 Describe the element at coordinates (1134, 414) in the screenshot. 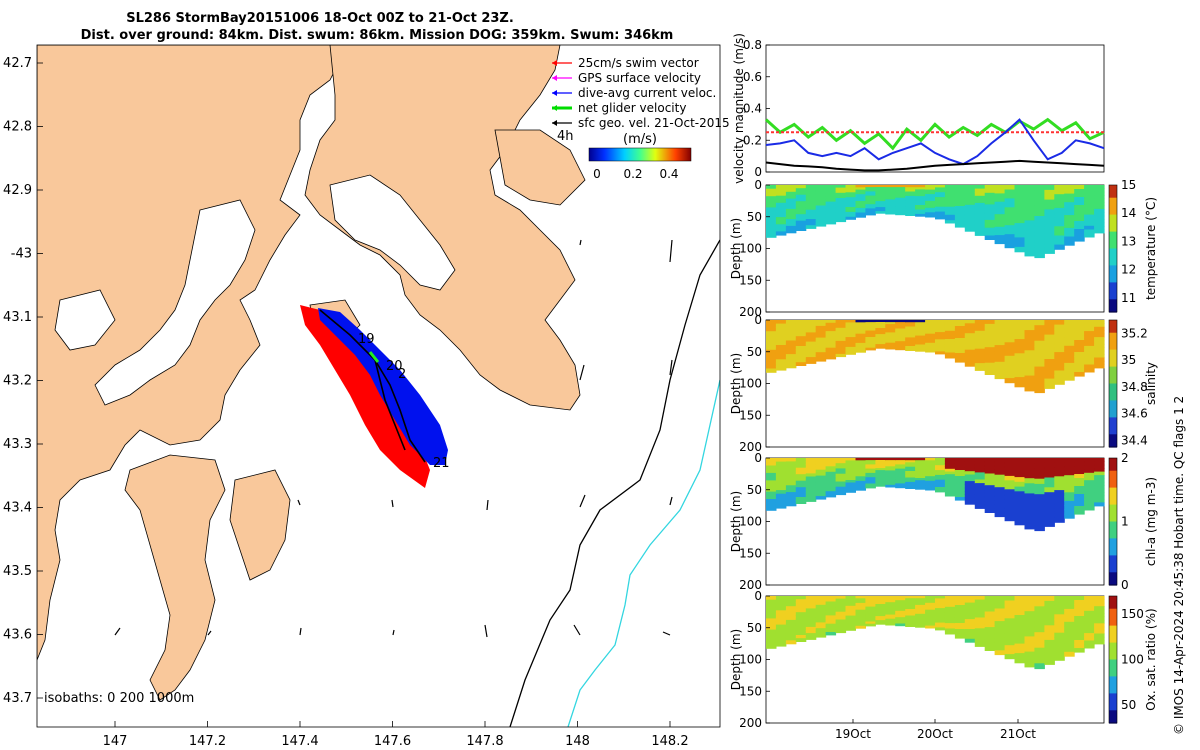

I see `colorbar-tick-label: 34.6` at that location.